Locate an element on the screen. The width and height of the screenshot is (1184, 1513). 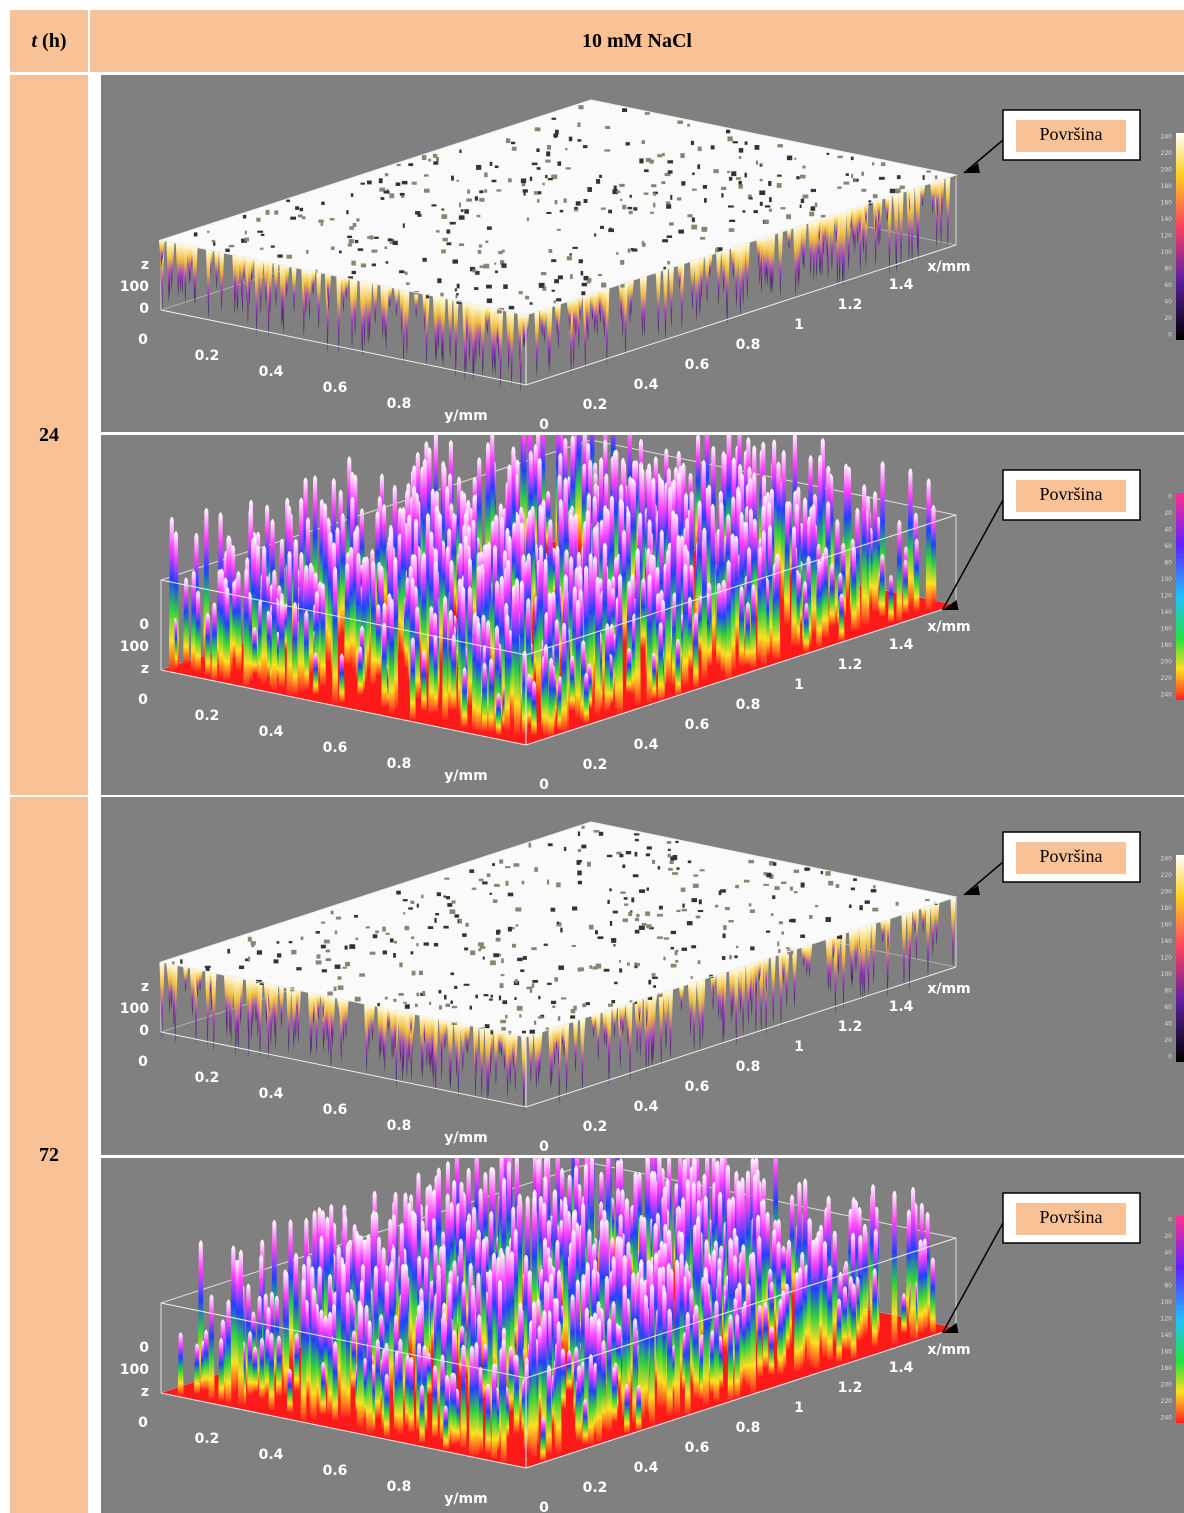
y-tick-label: 0.4 is located at coordinates (271, 1455).